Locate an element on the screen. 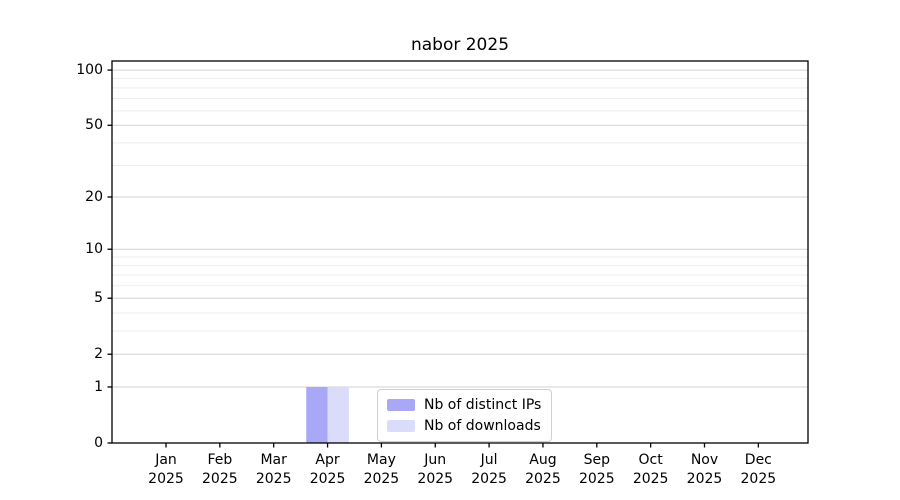  x-tick-month: Nov is located at coordinates (704, 460).